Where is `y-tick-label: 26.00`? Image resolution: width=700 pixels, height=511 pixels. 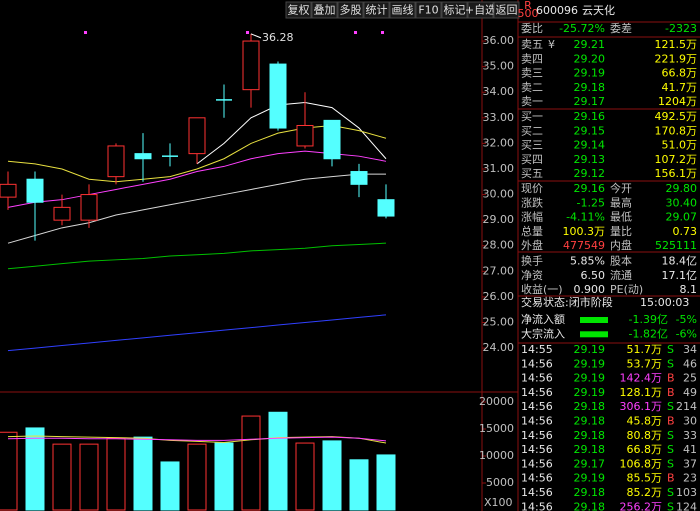 y-tick-label: 26.00 is located at coordinates (499, 296).